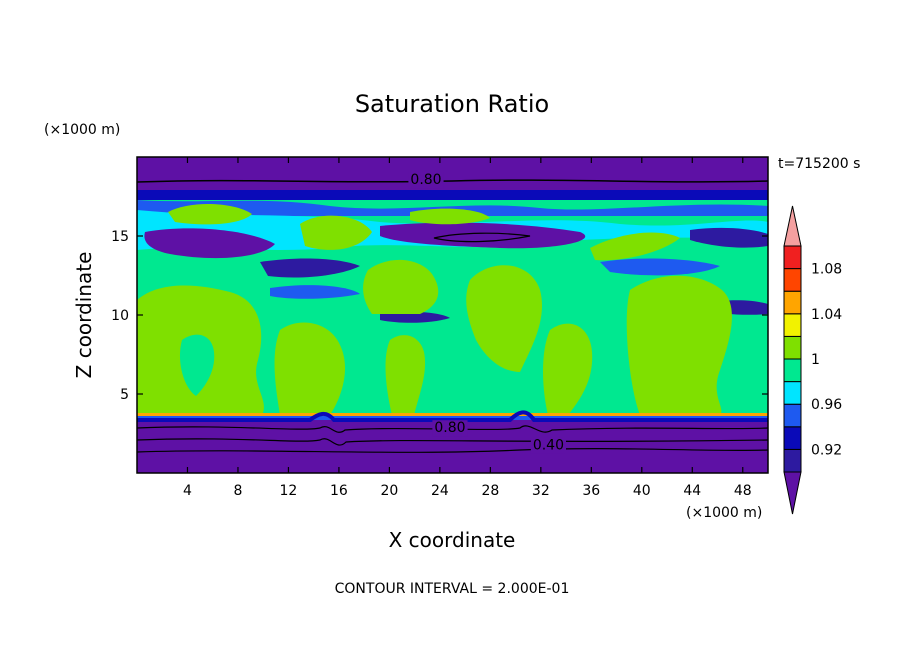 This screenshot has height=654, width=904. Describe the element at coordinates (237, 491) in the screenshot. I see `x-tick-label: 8` at that location.